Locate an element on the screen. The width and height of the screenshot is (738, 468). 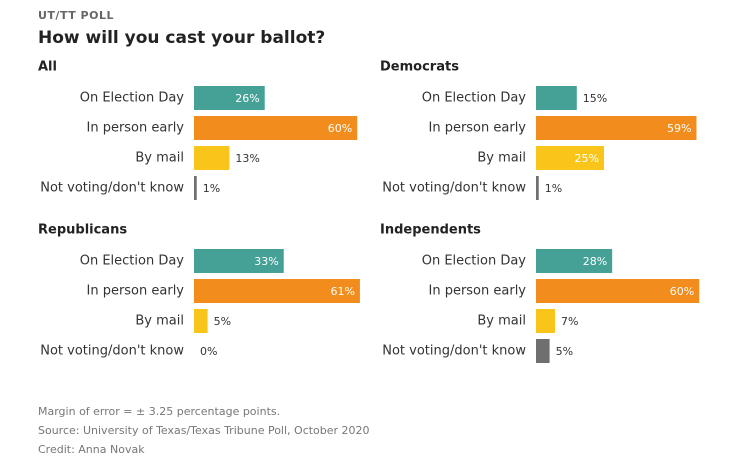
value-label: 0% is located at coordinates (208, 351).